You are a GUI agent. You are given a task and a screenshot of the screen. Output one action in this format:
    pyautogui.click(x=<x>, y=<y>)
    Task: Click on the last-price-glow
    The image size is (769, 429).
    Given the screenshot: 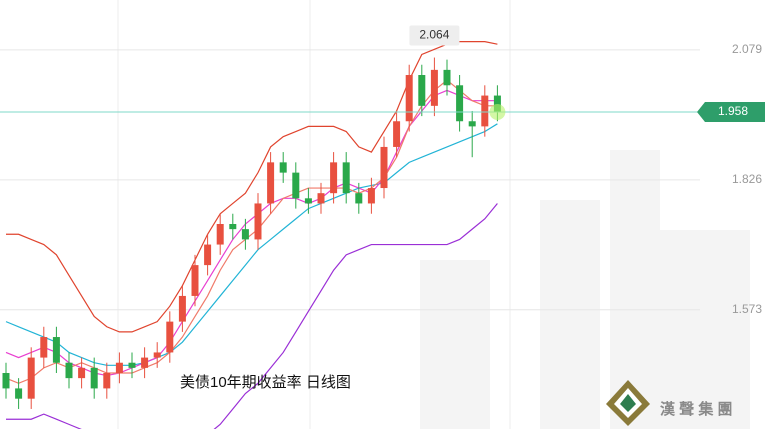 What is the action you would take?
    pyautogui.click(x=497, y=112)
    